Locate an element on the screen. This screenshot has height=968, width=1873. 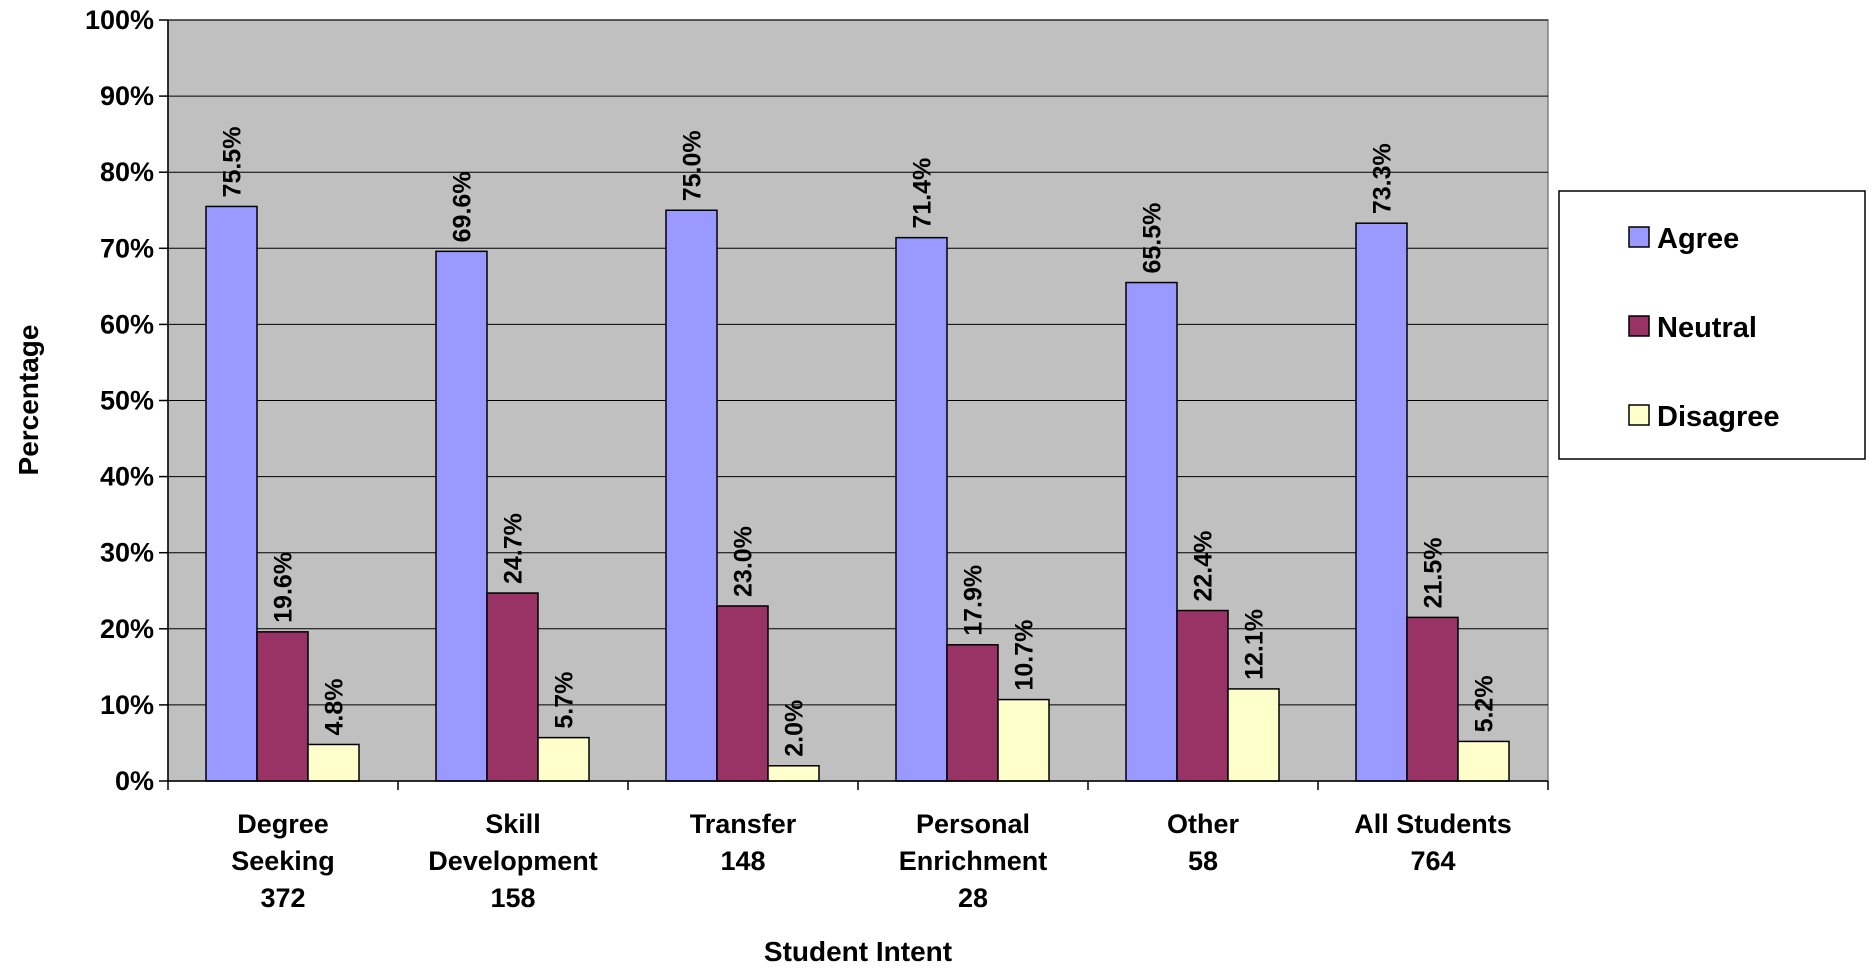
y-tick-label: 30% is located at coordinates (127, 553).